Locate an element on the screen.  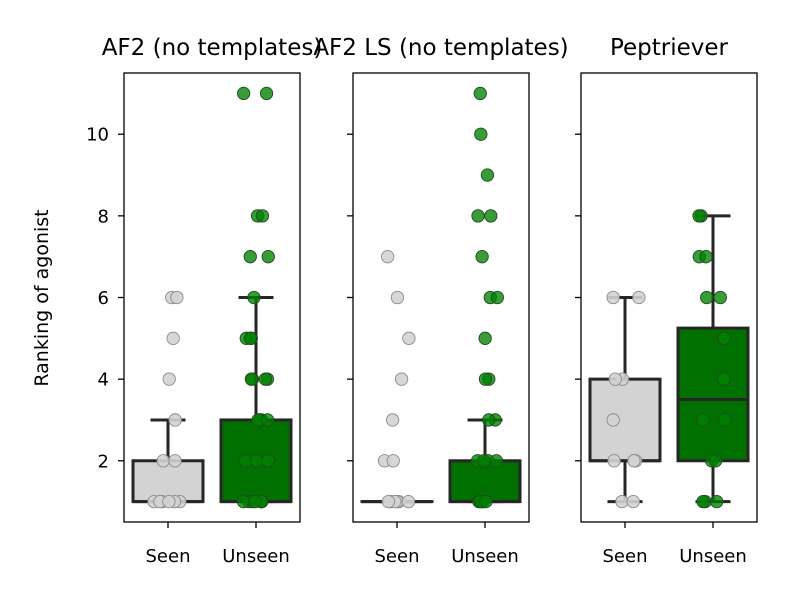
y-axis-label: Ranking of agonist is located at coordinates (42, 297).